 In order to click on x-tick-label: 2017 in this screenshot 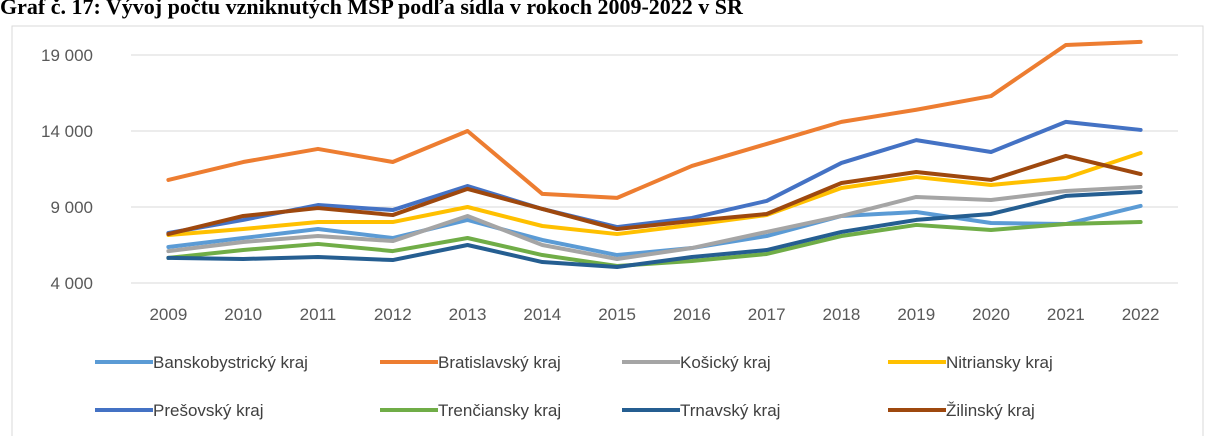, I will do `click(767, 314)`.